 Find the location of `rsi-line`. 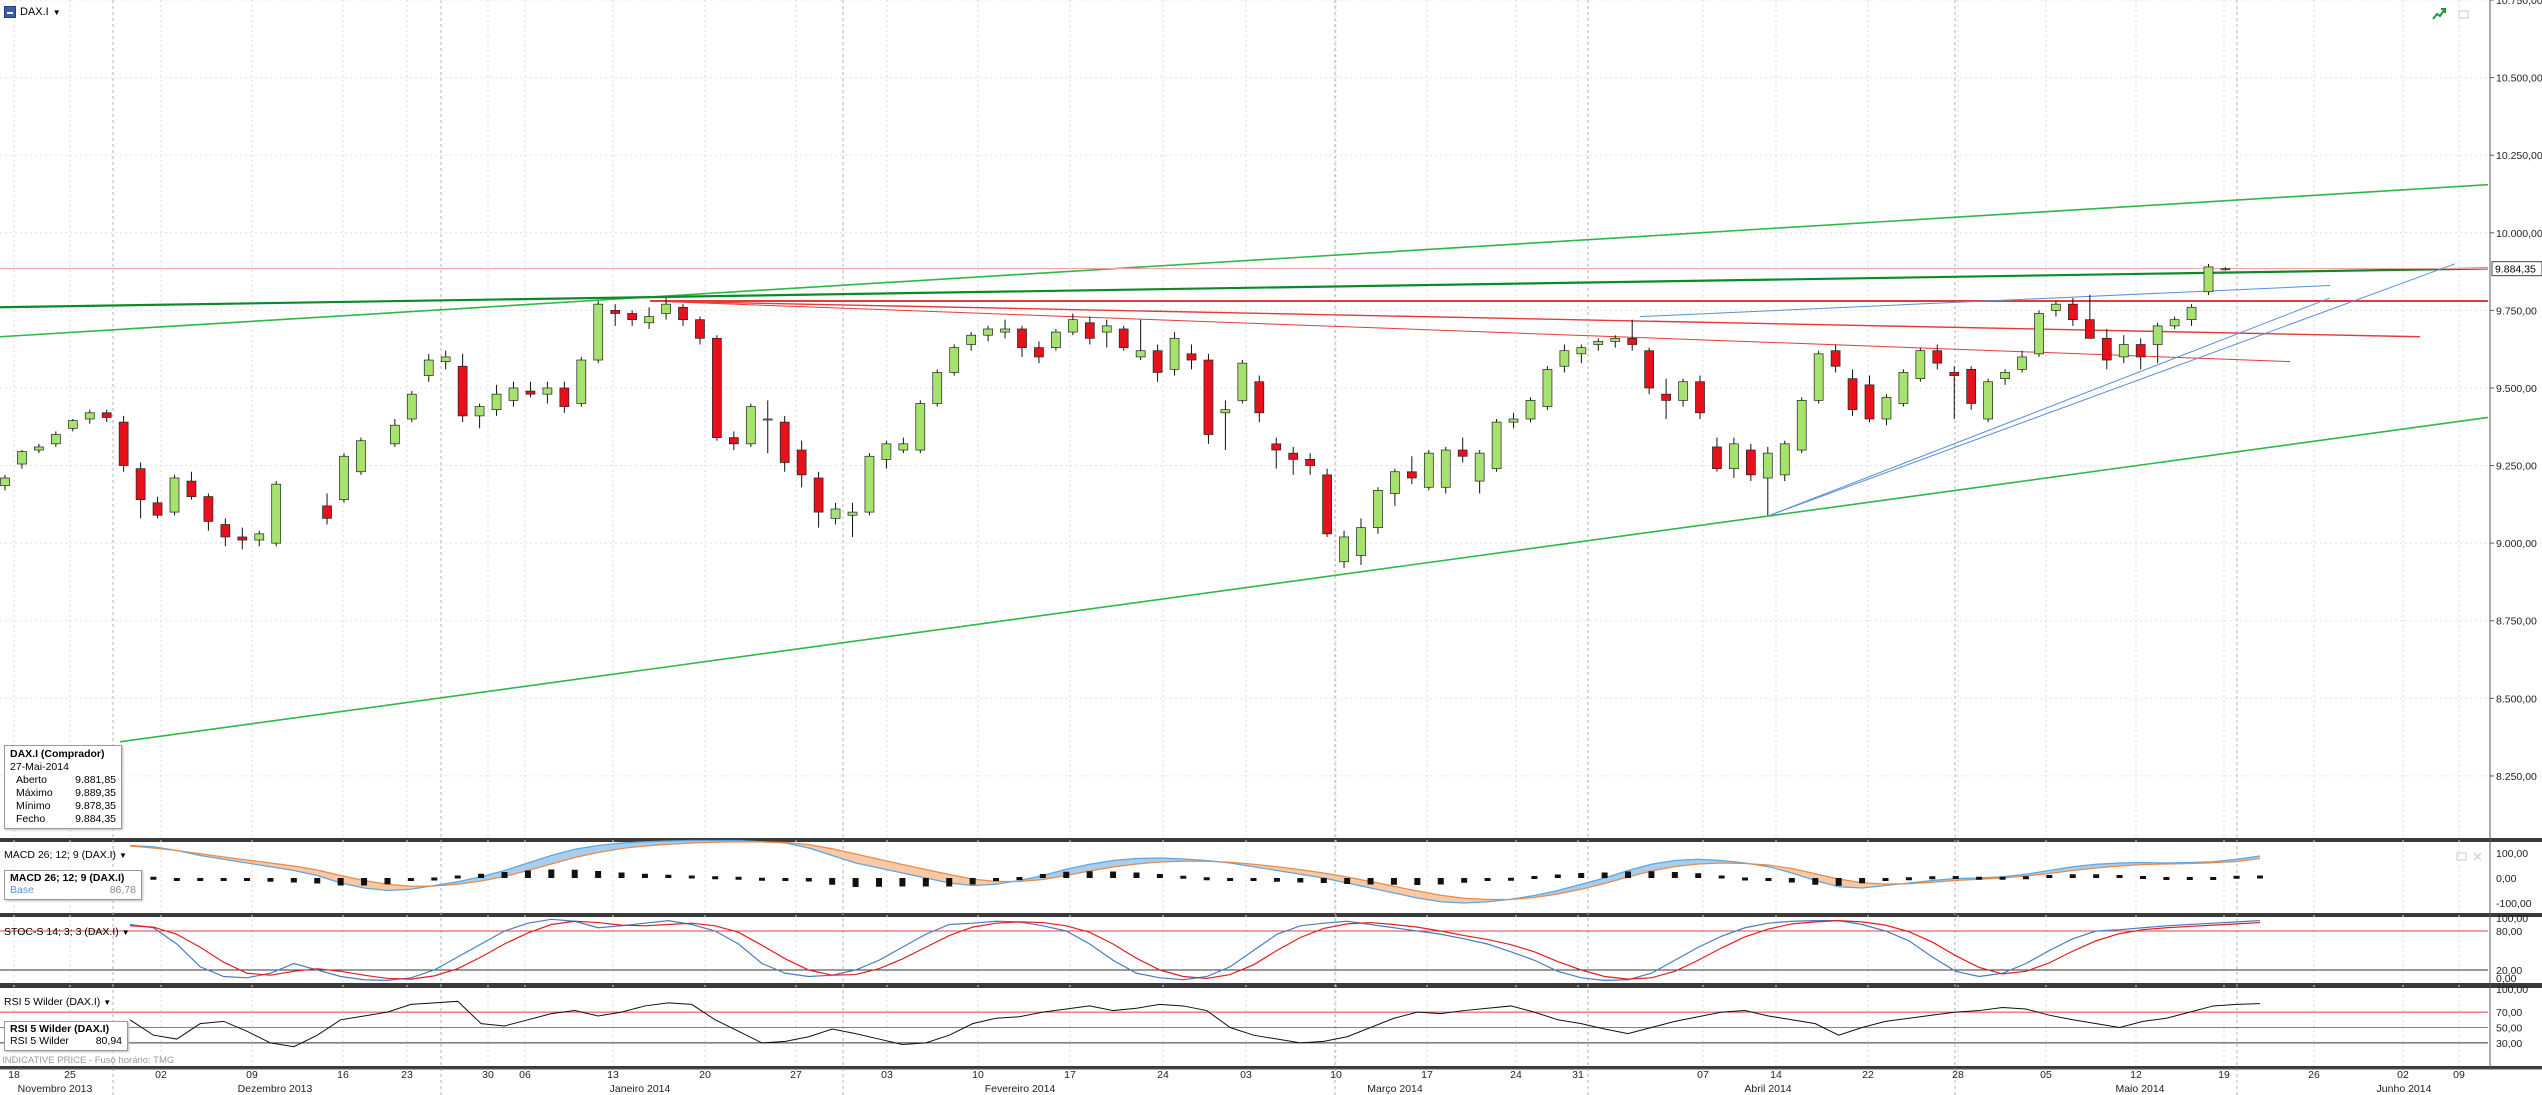

rsi-line is located at coordinates (1195, 1024).